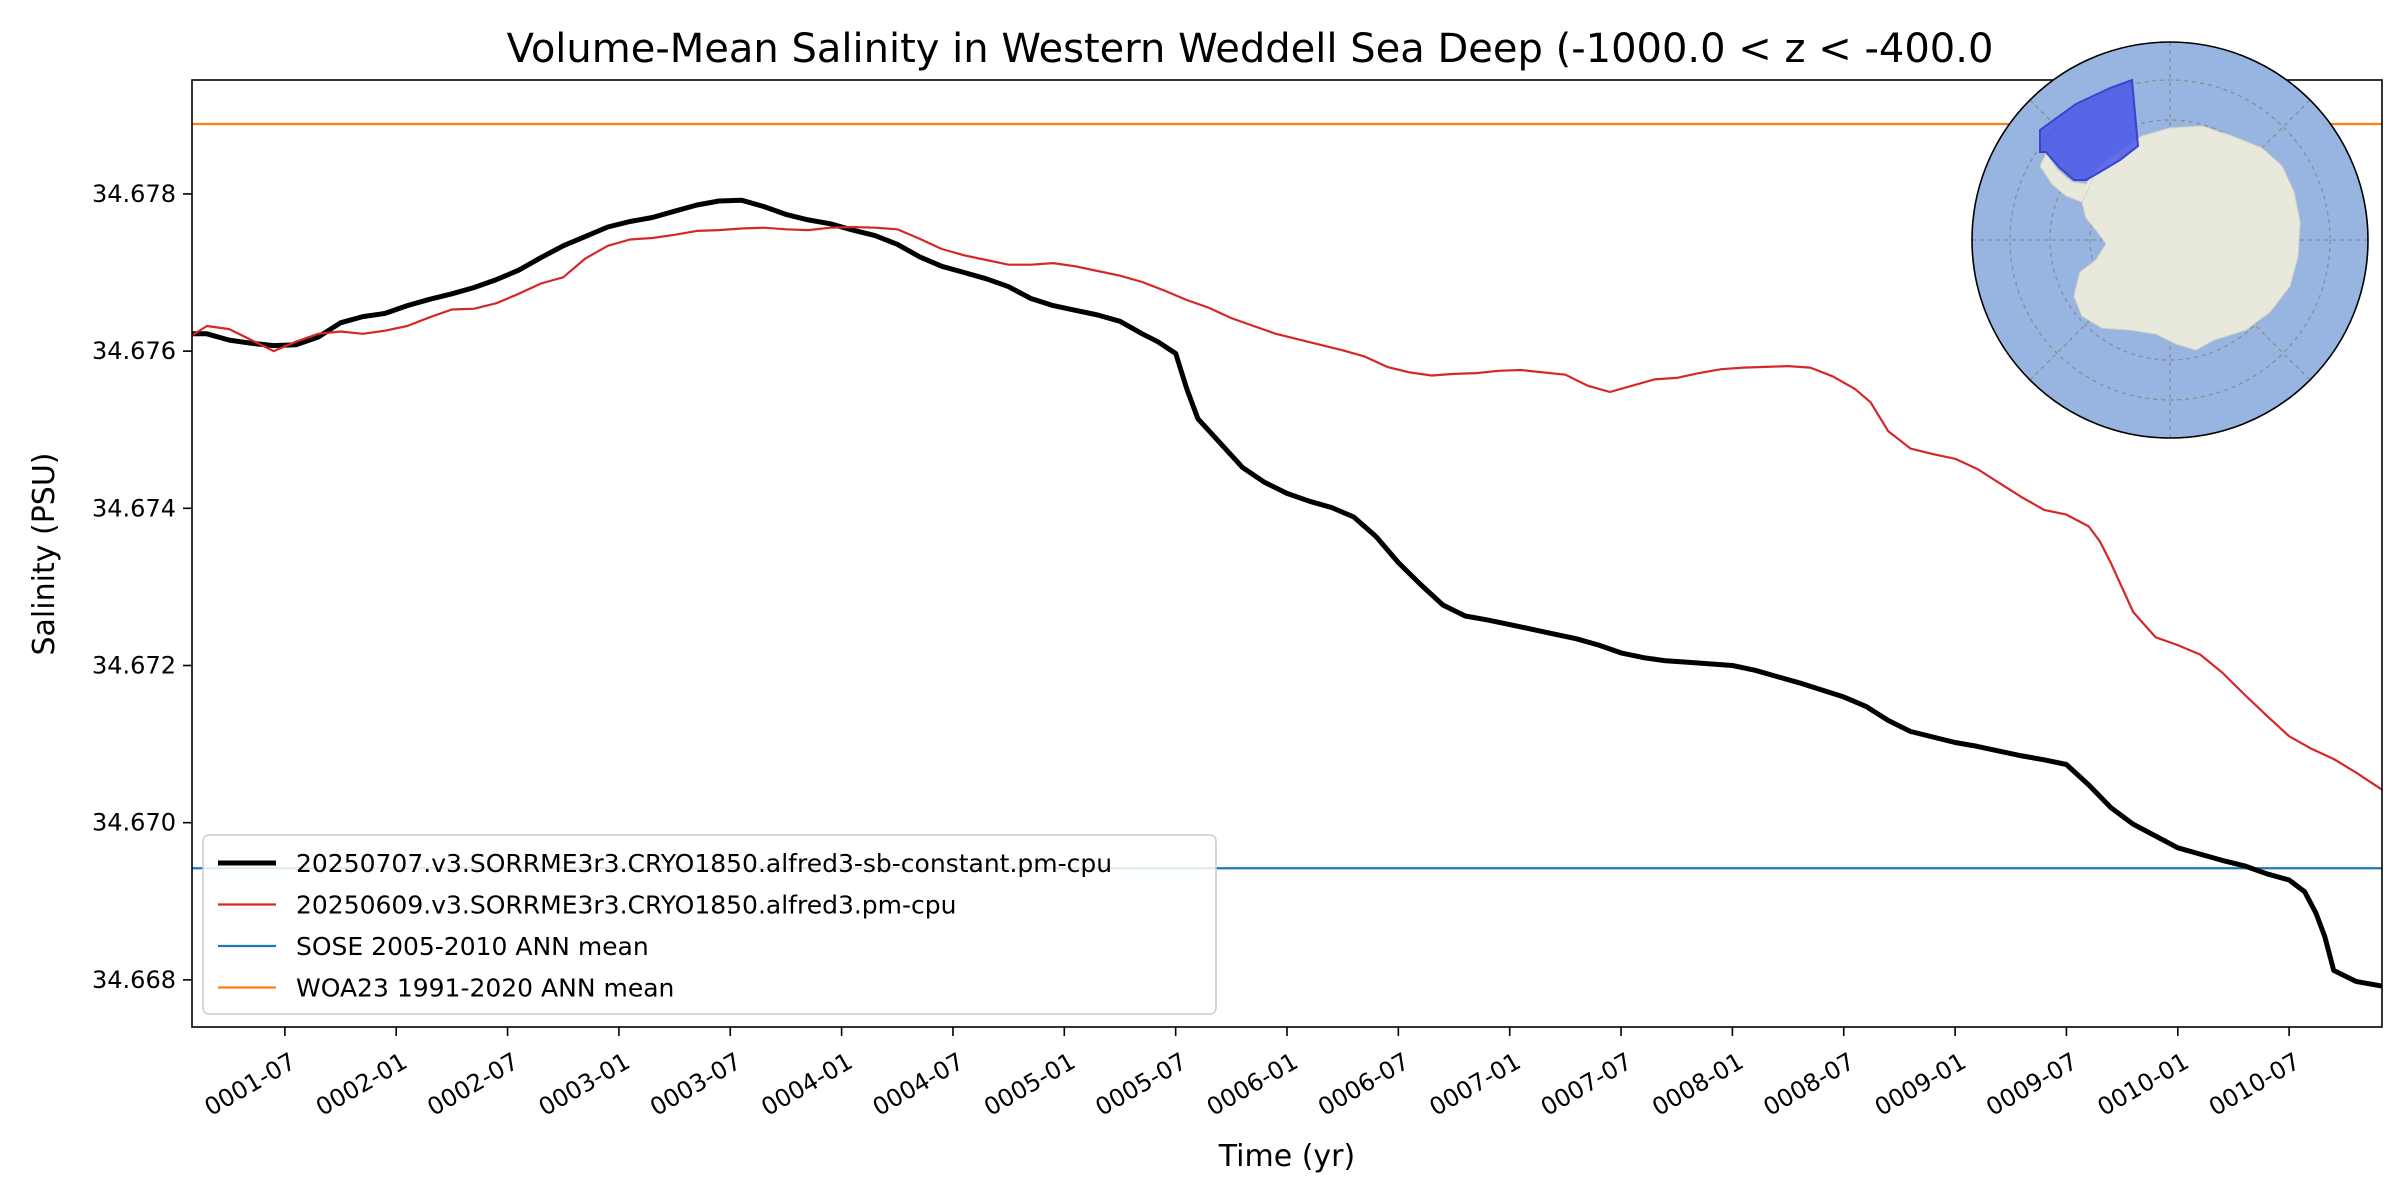 The image size is (2400, 1200). I want to click on y-tick-label-1: 34.670, so click(134, 823).